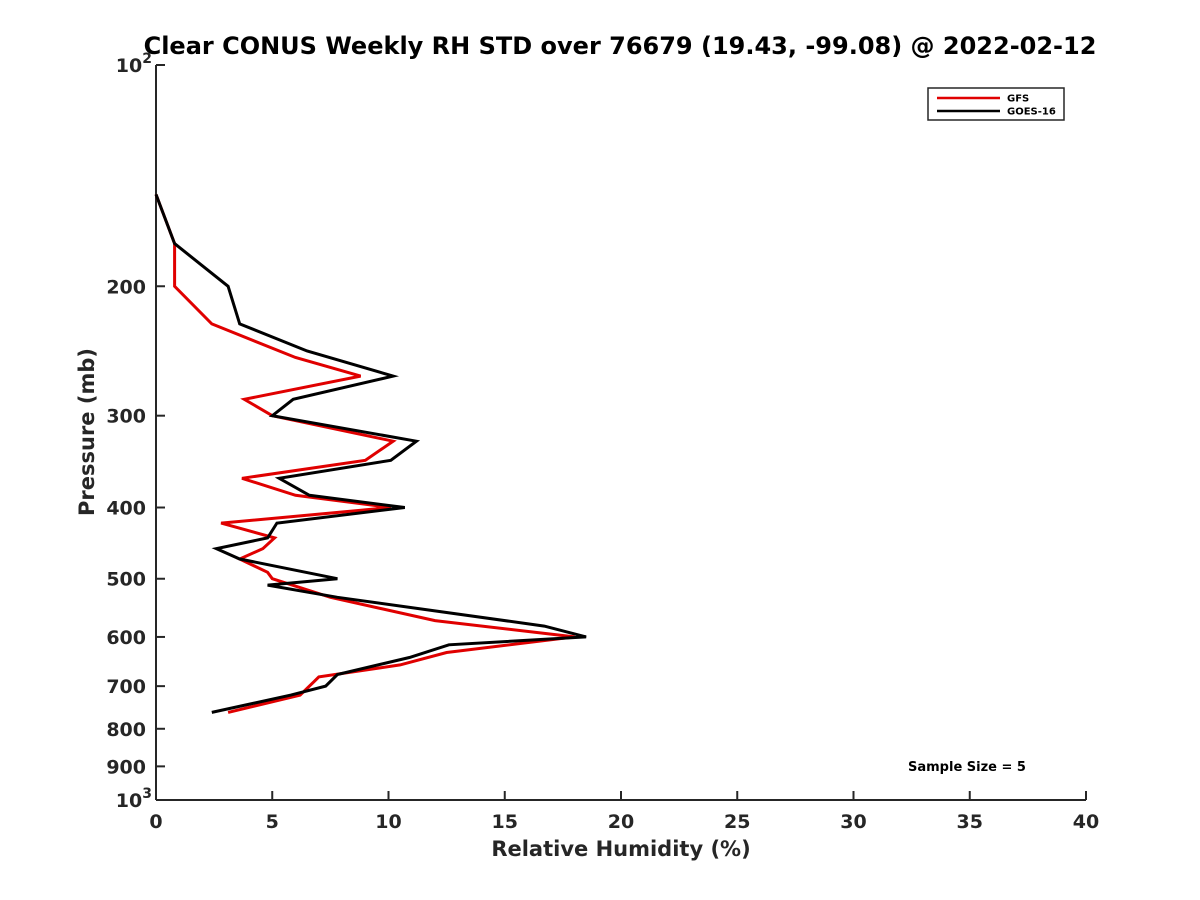 Image resolution: width=1200 pixels, height=900 pixels. I want to click on y-tick-label: 500, so click(126, 580).